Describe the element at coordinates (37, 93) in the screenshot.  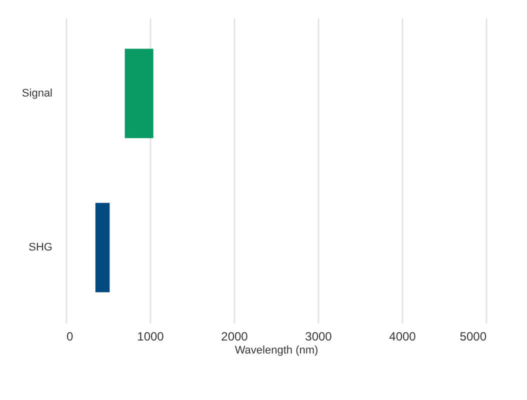
I see `y-tick-label: Signal` at that location.